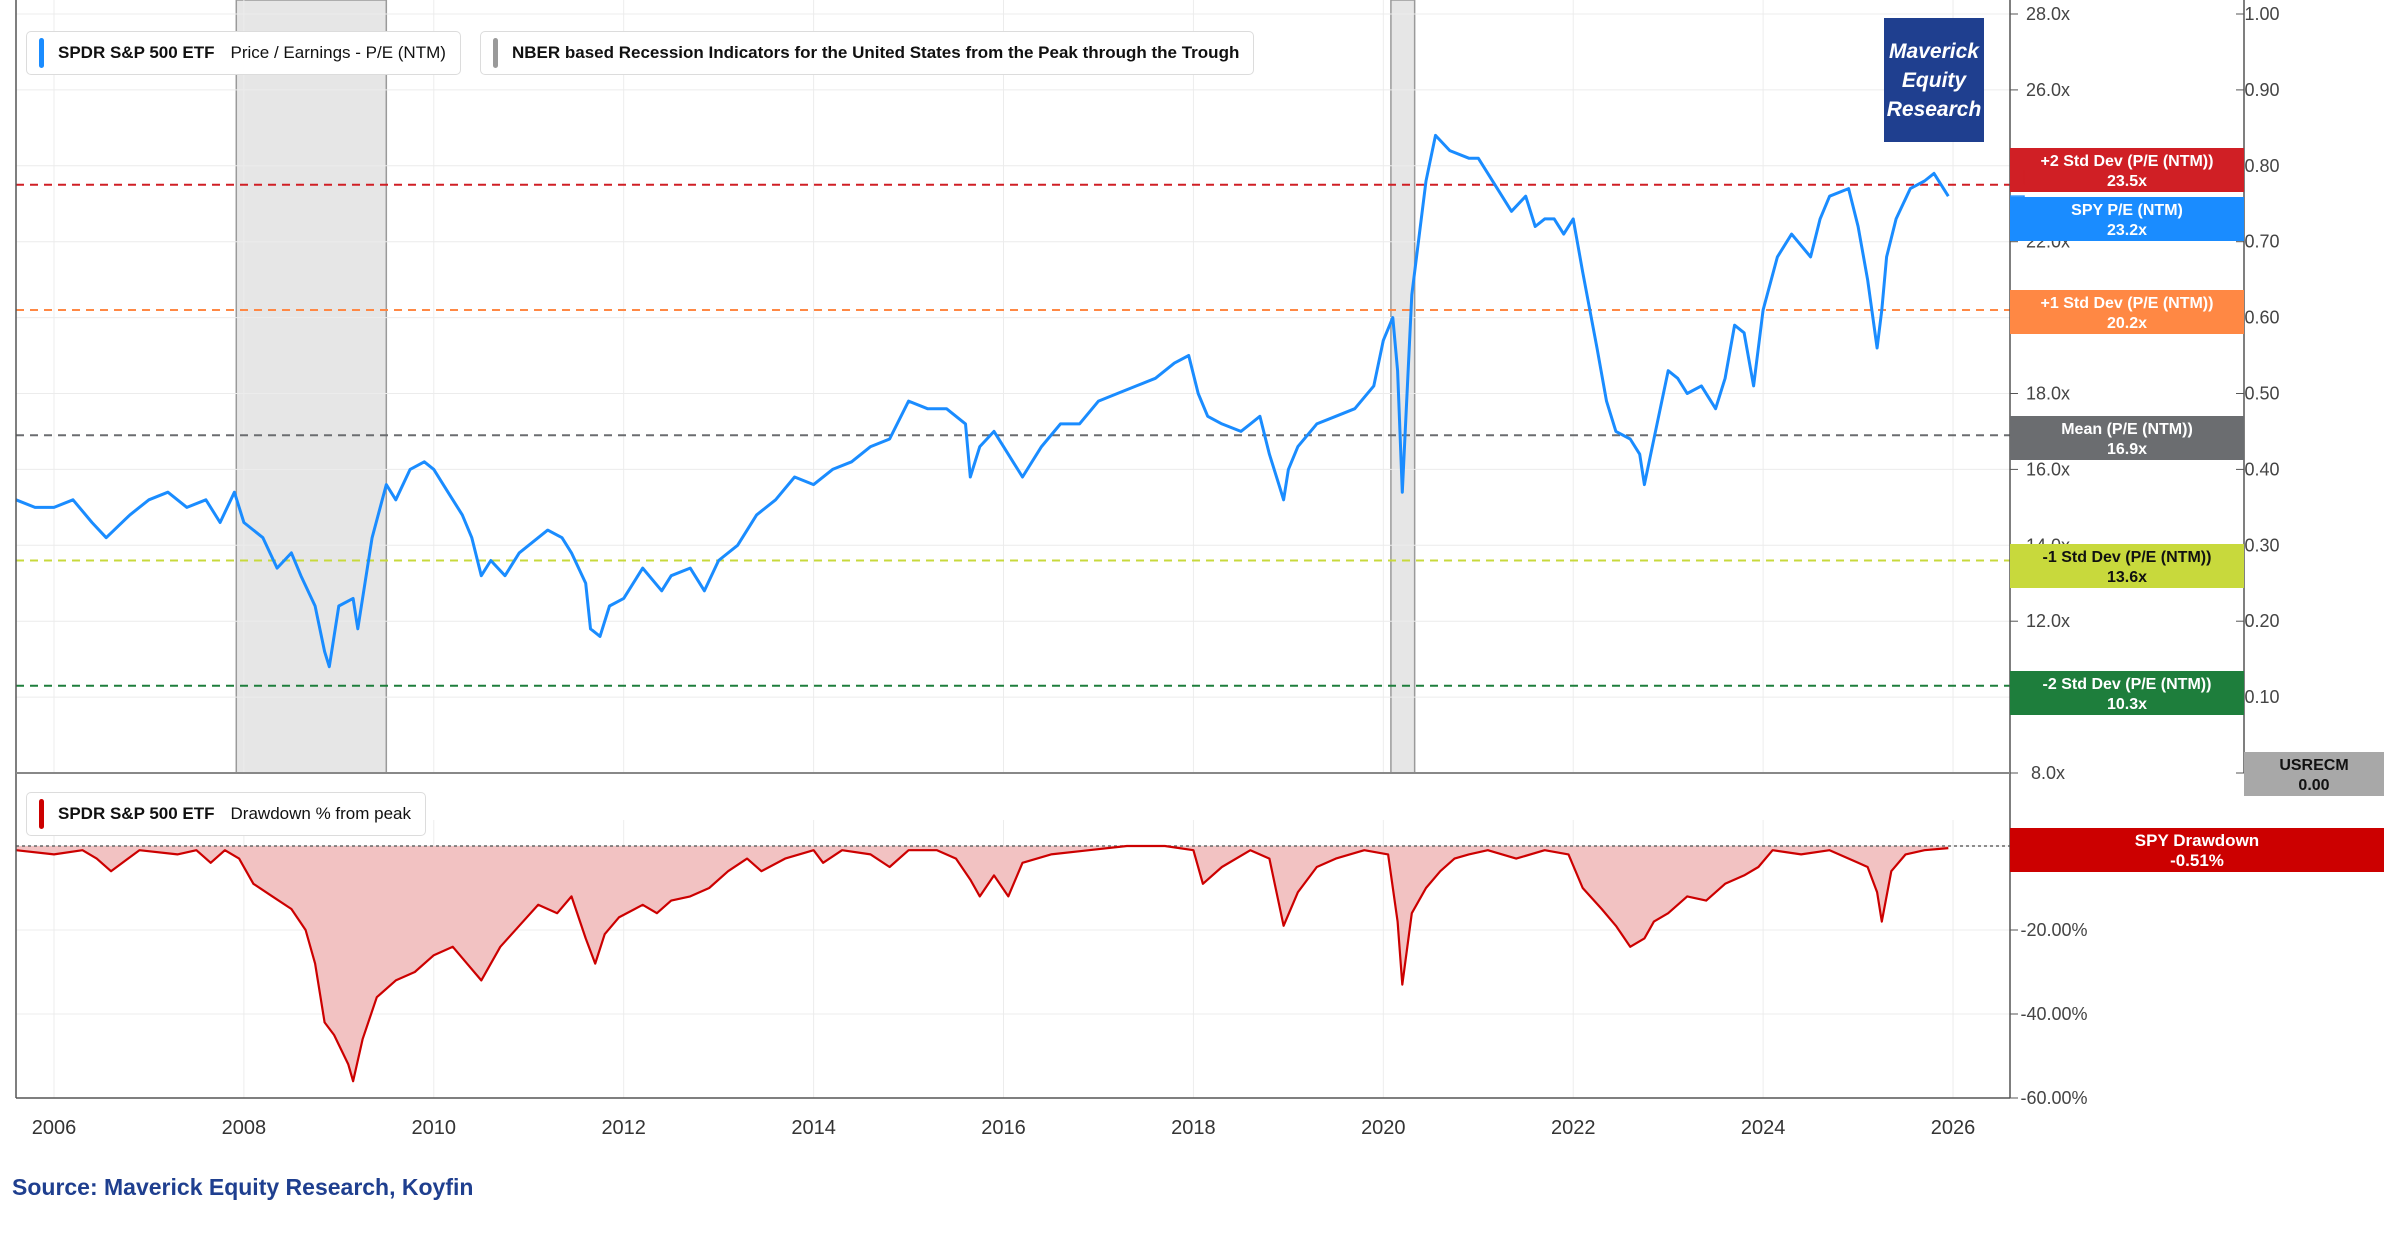 The width and height of the screenshot is (2400, 1240). What do you see at coordinates (2197, 860) in the screenshot?
I see `drawdown-badge-value: -0.51%` at bounding box center [2197, 860].